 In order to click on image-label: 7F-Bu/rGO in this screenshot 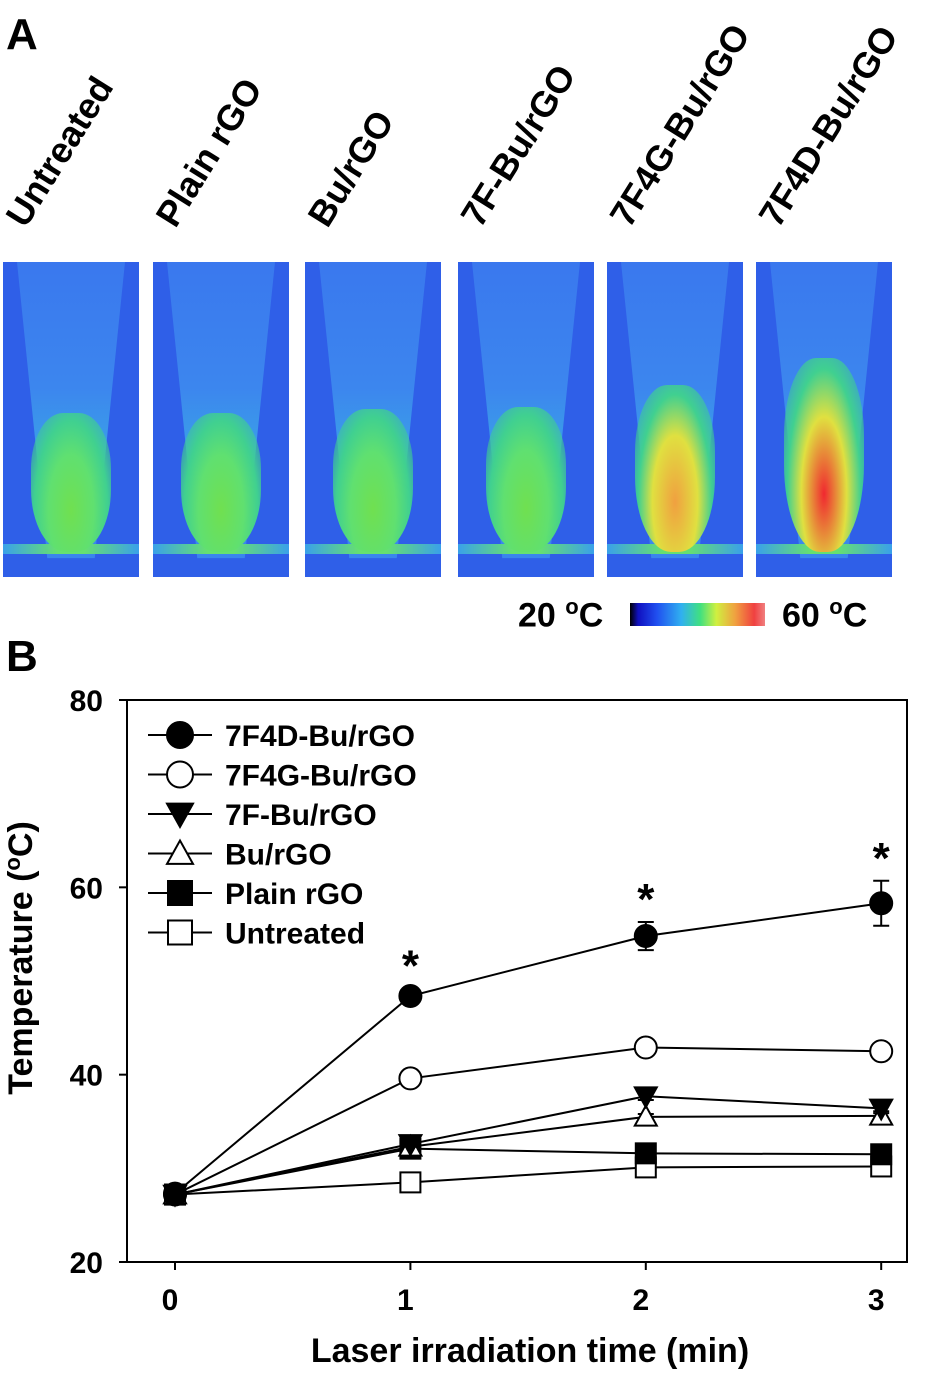, I will do `click(518, 145)`.